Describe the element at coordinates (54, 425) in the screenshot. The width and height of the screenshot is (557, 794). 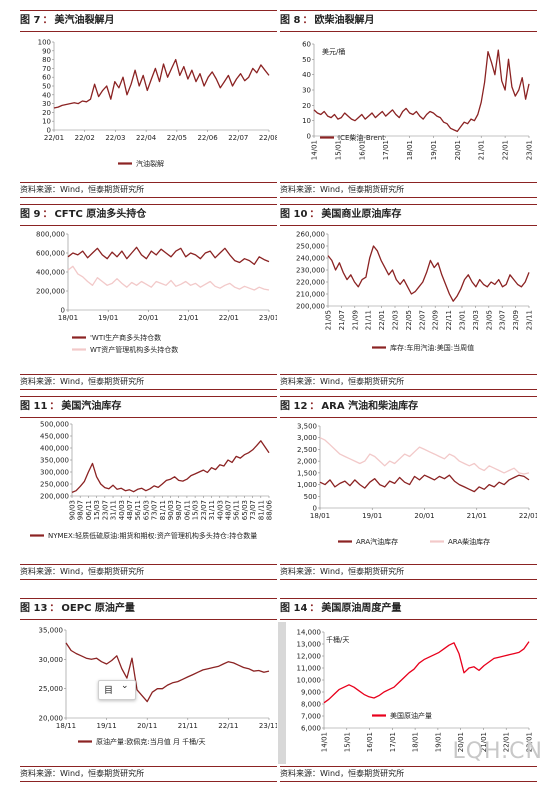
I see `y-tick-label: 500,000` at that location.